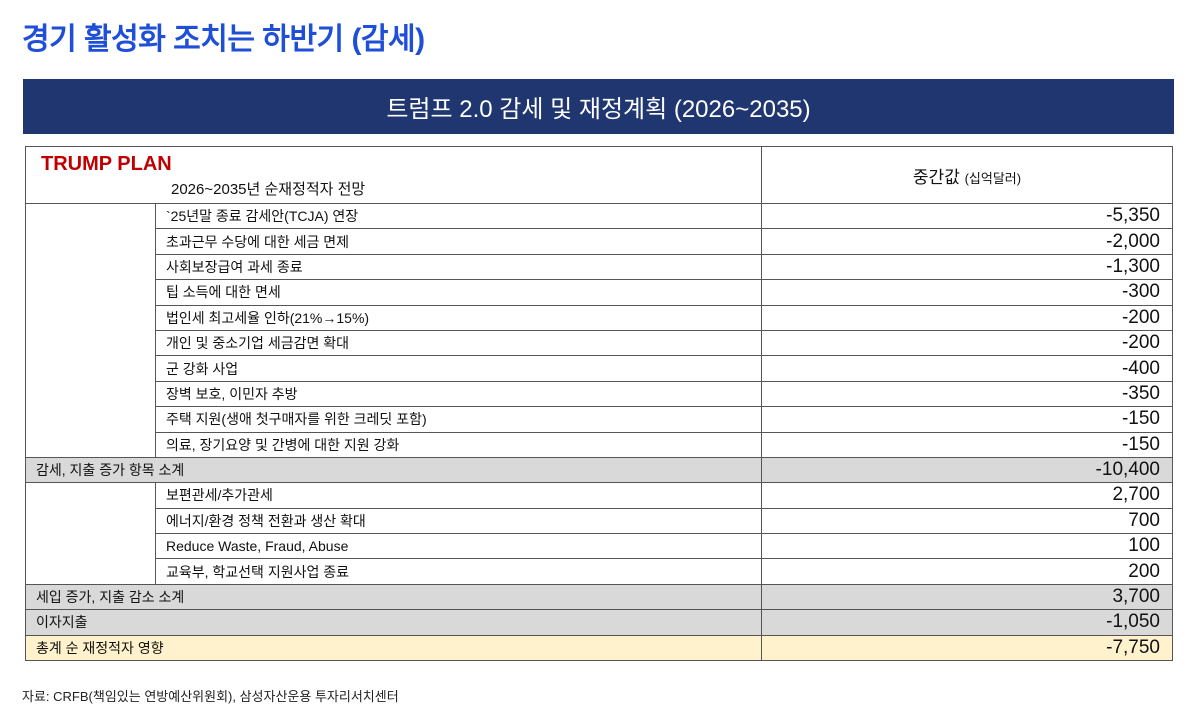  I want to click on subtotal1-value: -10,400, so click(967, 470).